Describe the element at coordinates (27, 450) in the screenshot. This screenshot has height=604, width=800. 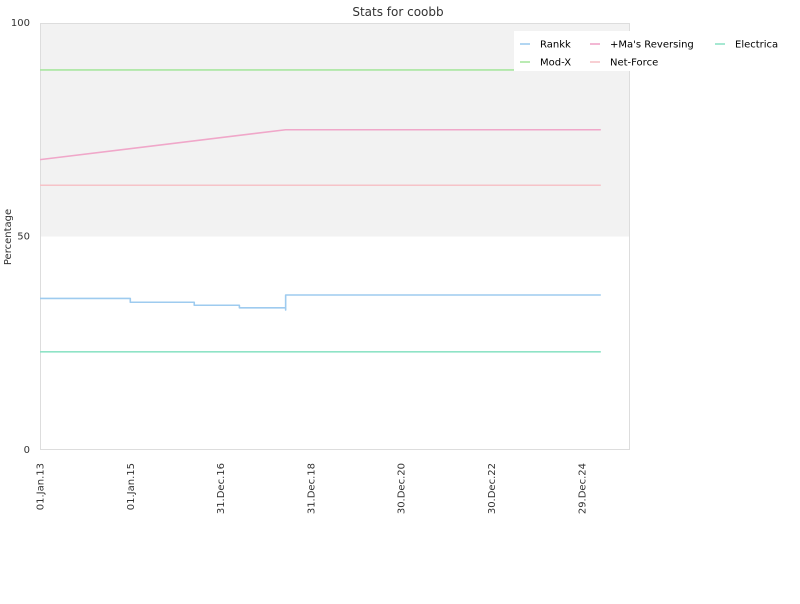
I see `y-tick-label: 0` at that location.